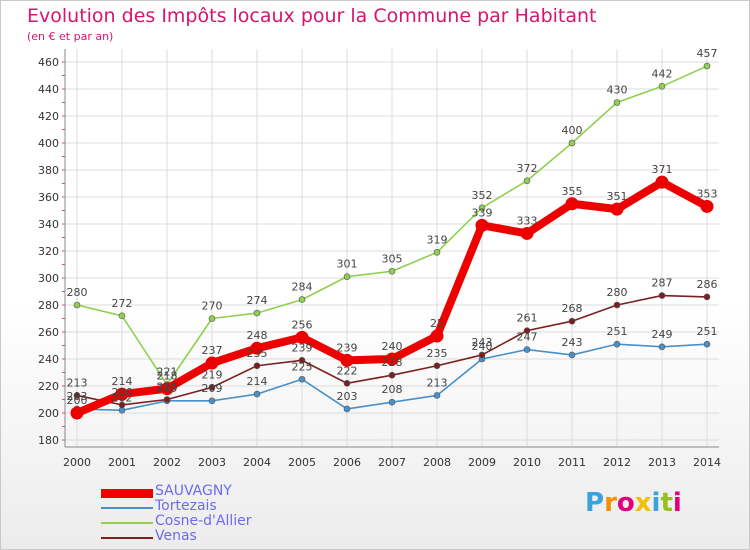  I want to click on y-tick-label: 380, so click(48, 170).